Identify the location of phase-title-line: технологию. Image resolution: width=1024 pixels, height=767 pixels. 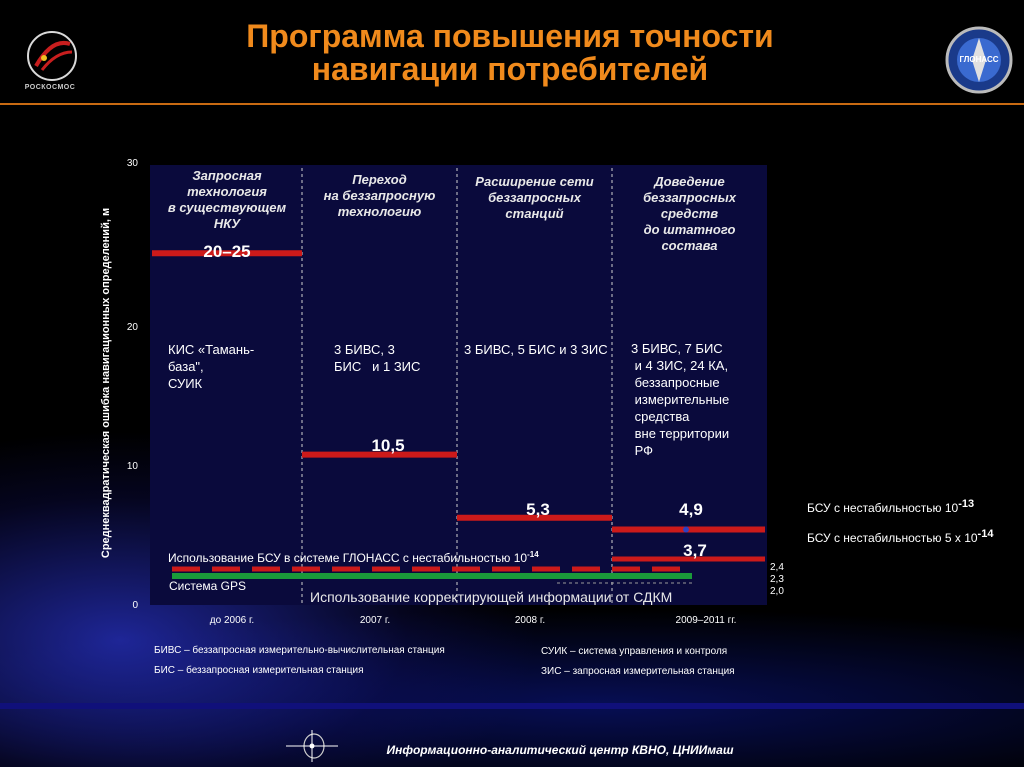
(379, 211).